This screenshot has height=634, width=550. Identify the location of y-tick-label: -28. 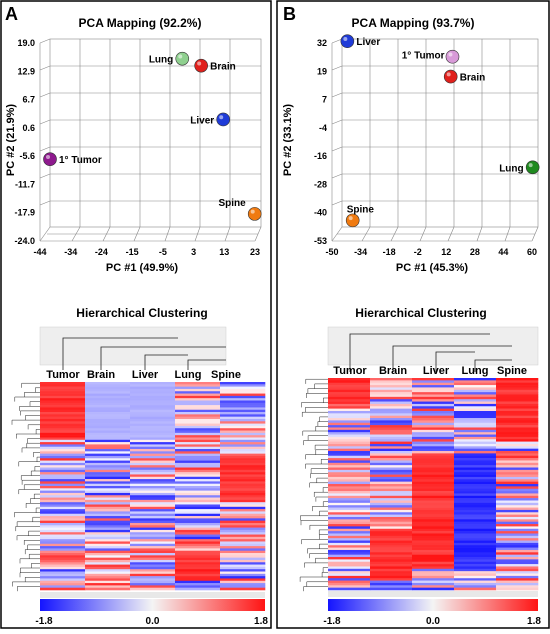
(320, 184).